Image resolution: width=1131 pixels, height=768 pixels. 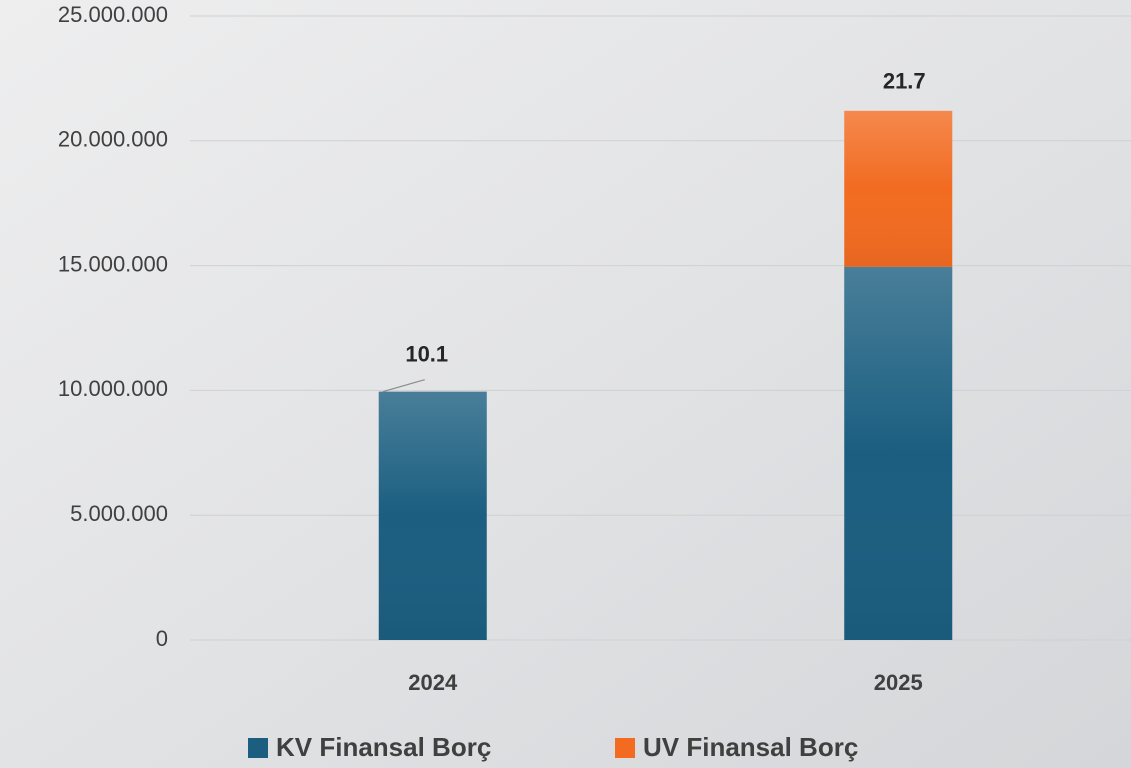 I want to click on leader-line, so click(x=403, y=386).